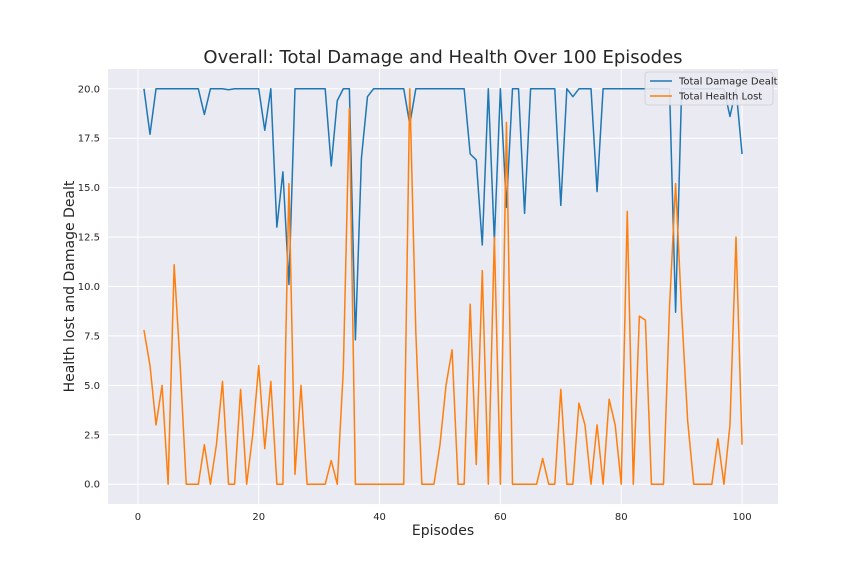 This screenshot has height=576, width=864. What do you see at coordinates (89, 139) in the screenshot?
I see `y-tick-label: 17.5` at bounding box center [89, 139].